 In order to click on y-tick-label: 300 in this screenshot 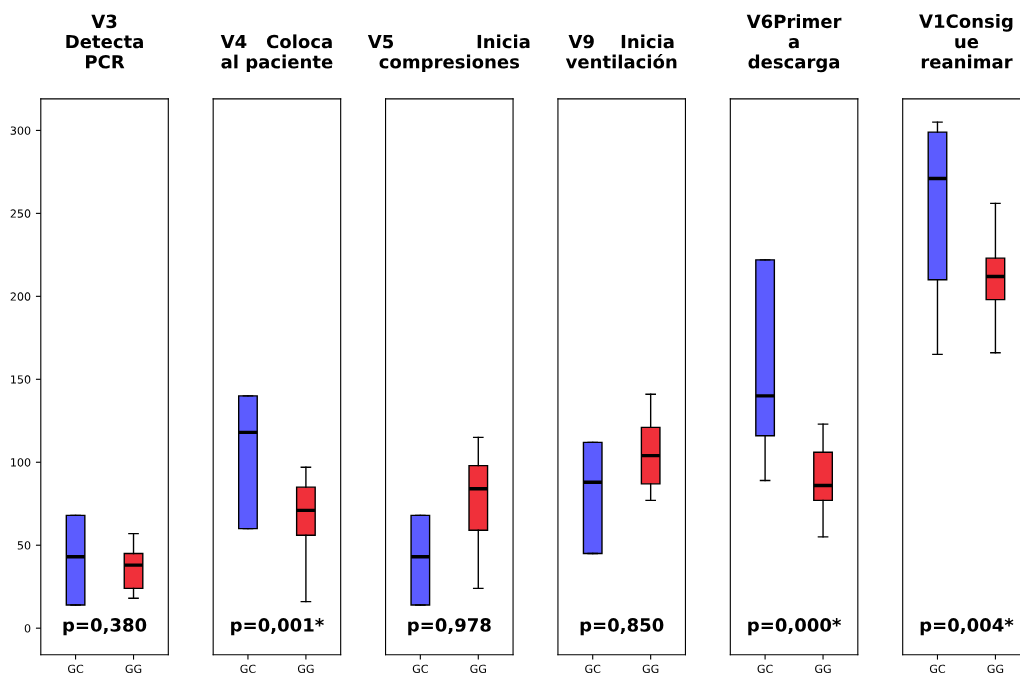, I will do `click(20, 130)`.